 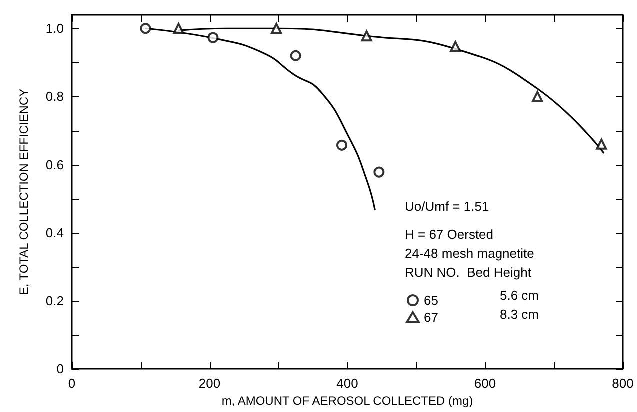 What do you see at coordinates (623, 384) in the screenshot?
I see `x-tick-label: 800` at bounding box center [623, 384].